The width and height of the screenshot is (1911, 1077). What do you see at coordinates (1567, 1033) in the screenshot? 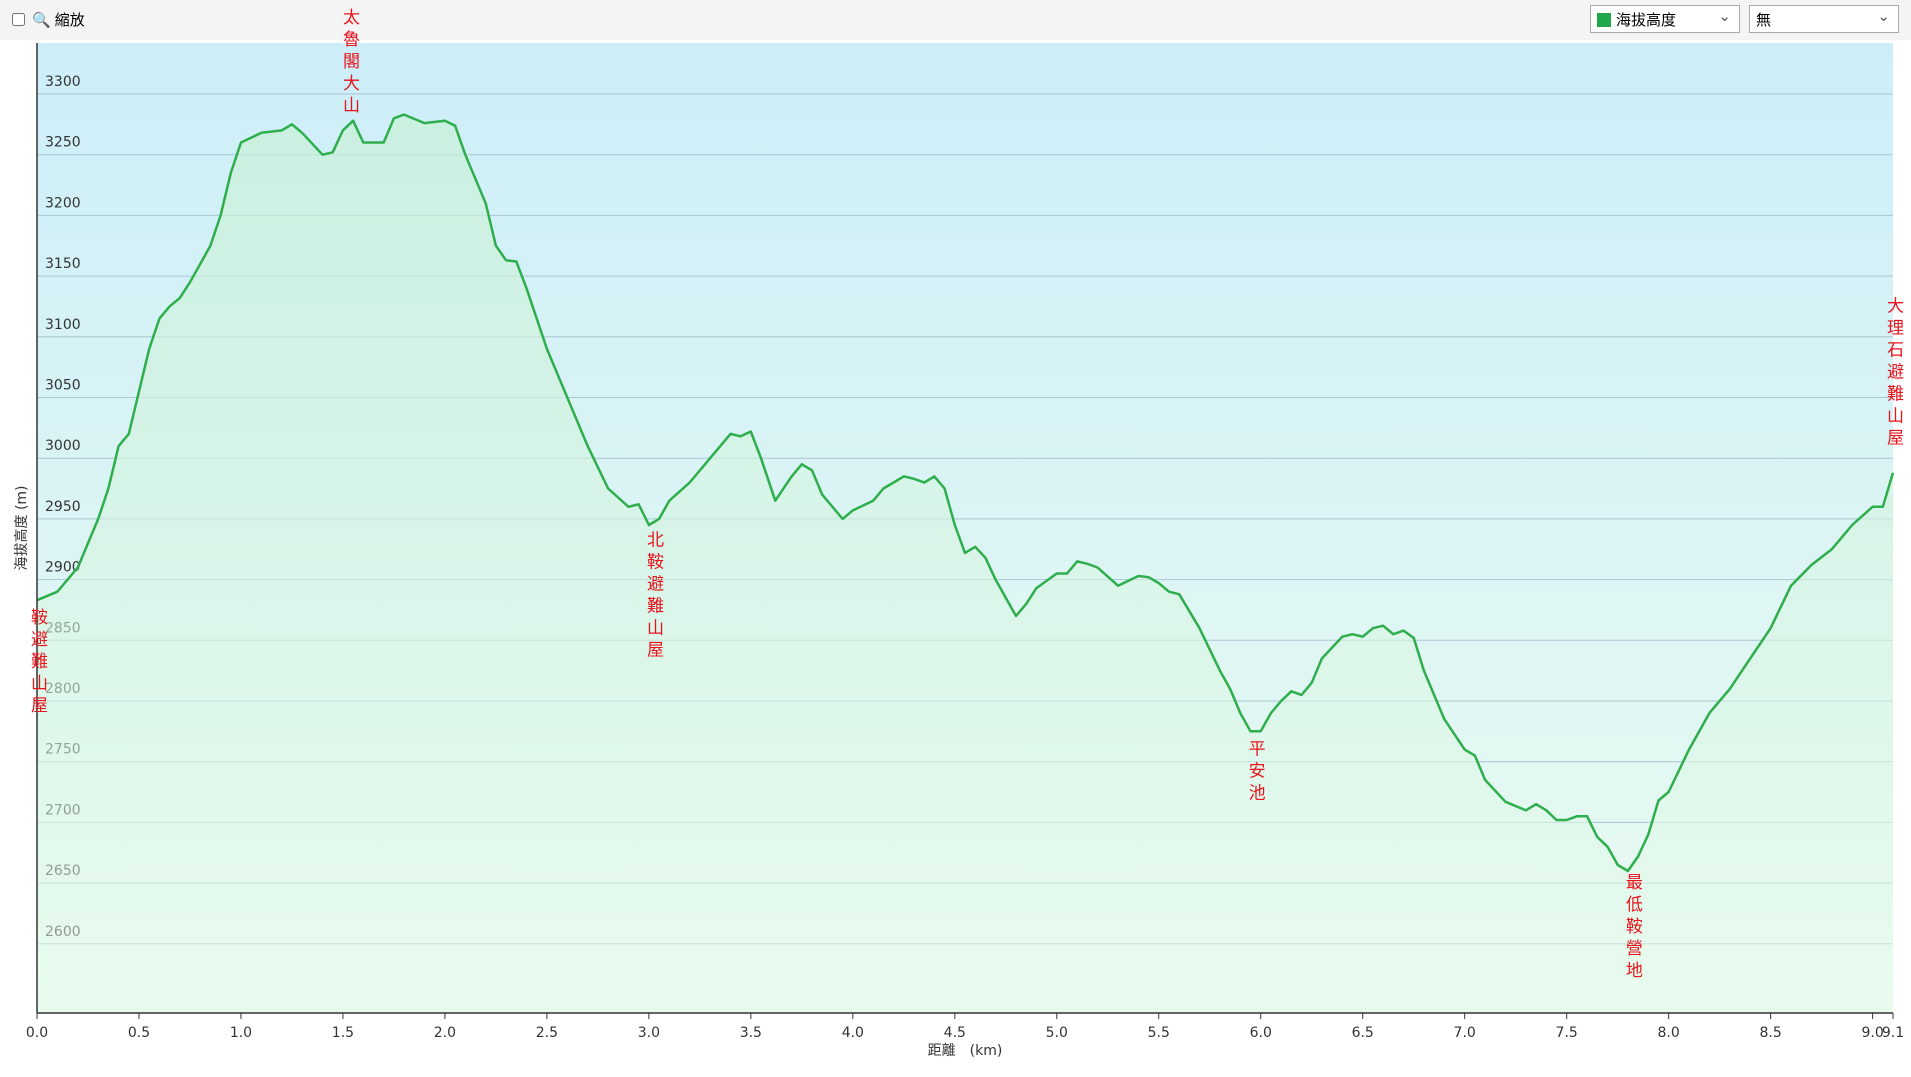
I see `x-tick-label: 7.5` at bounding box center [1567, 1033].